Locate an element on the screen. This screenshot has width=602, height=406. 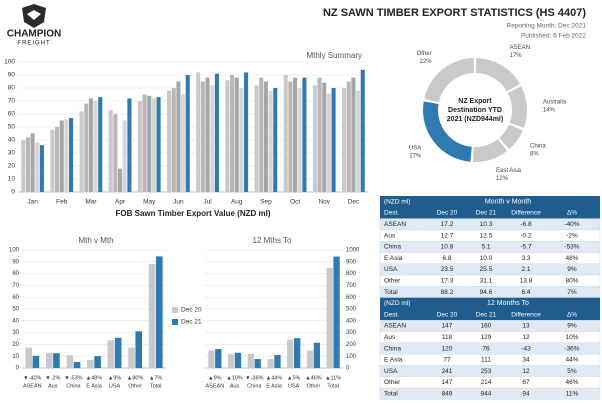
table-cell: 17.2 is located at coordinates (447, 224).